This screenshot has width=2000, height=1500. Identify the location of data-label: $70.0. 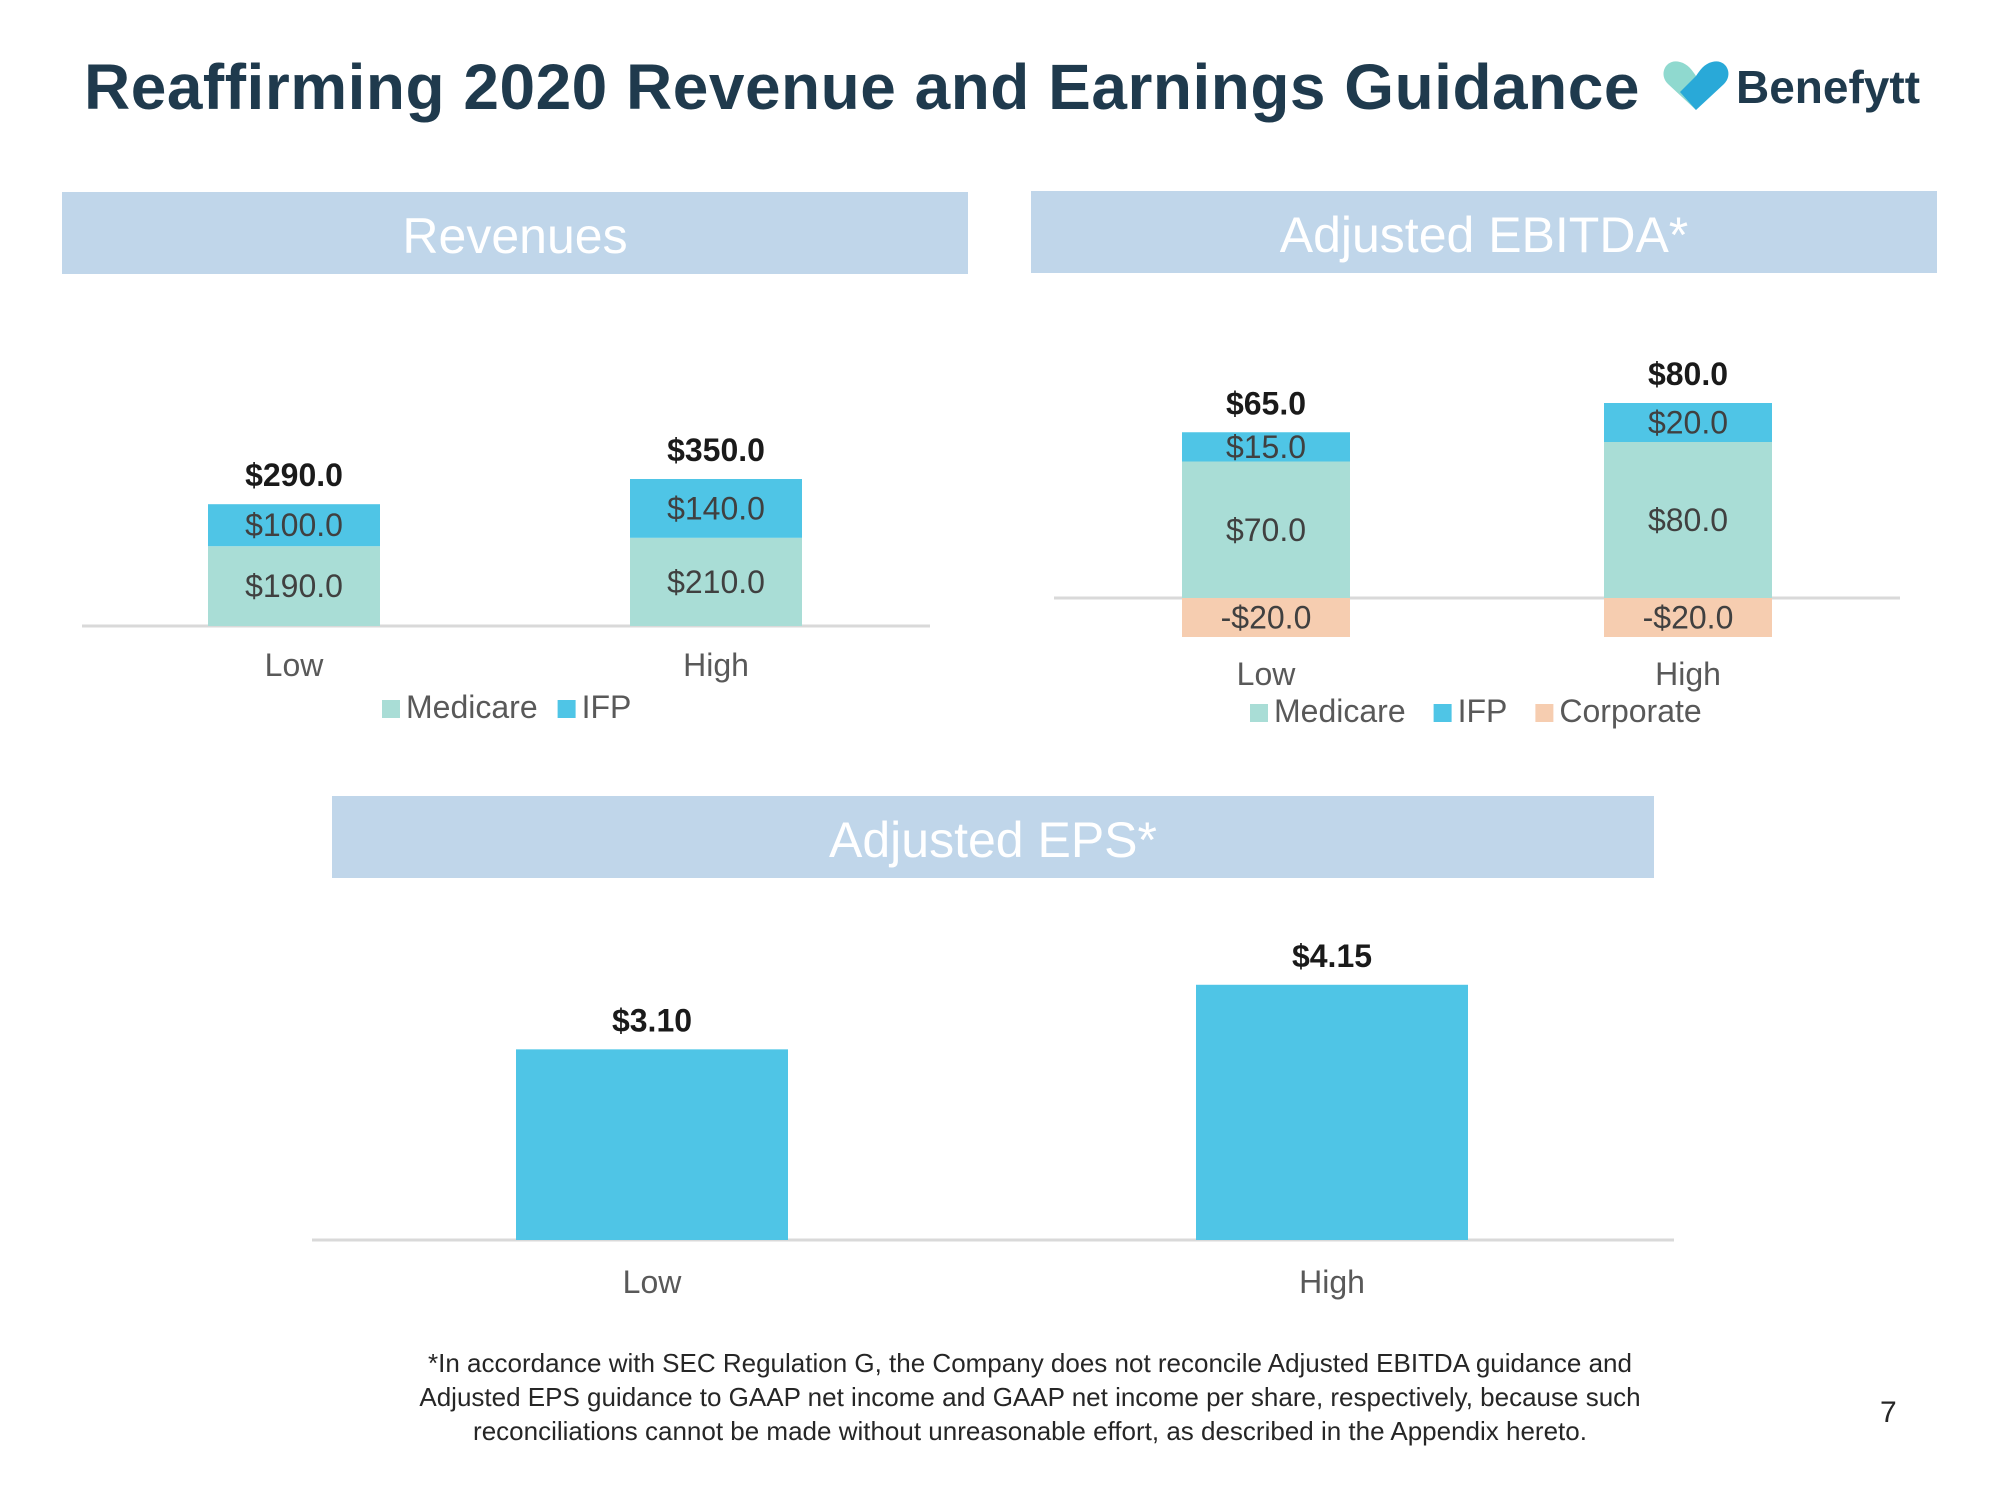
(1266, 530).